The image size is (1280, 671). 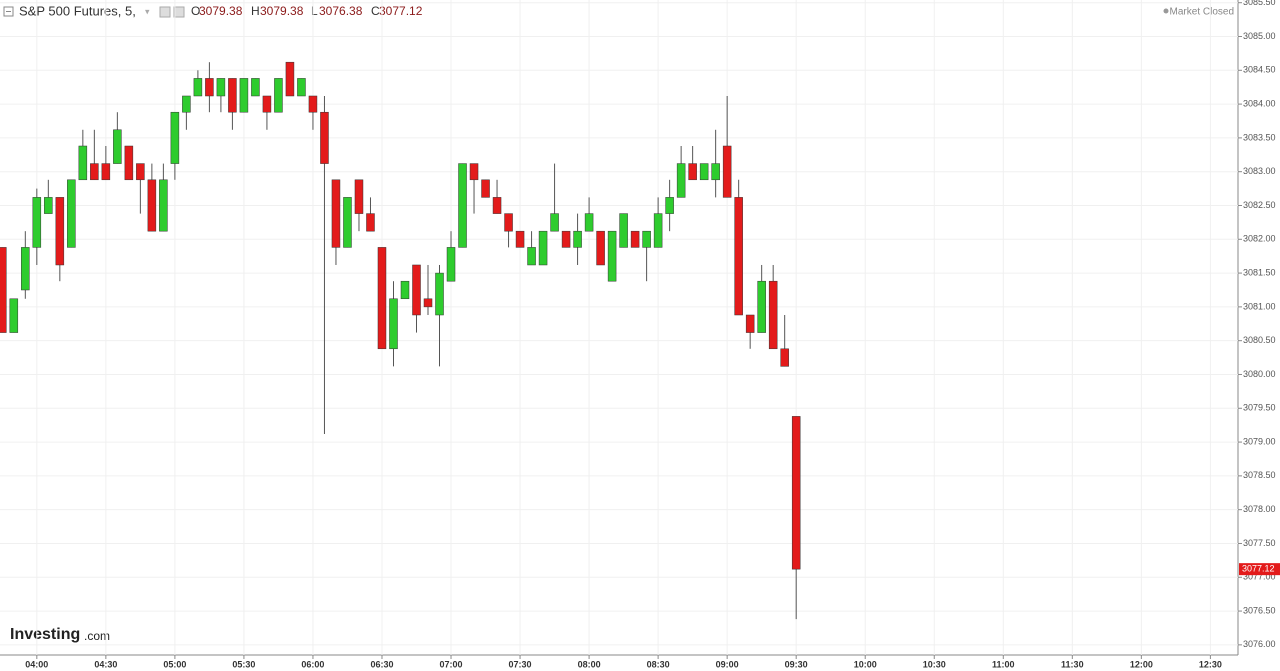 What do you see at coordinates (77, 10) in the screenshot?
I see `chart-title: S&P 500 Futures, 5,` at bounding box center [77, 10].